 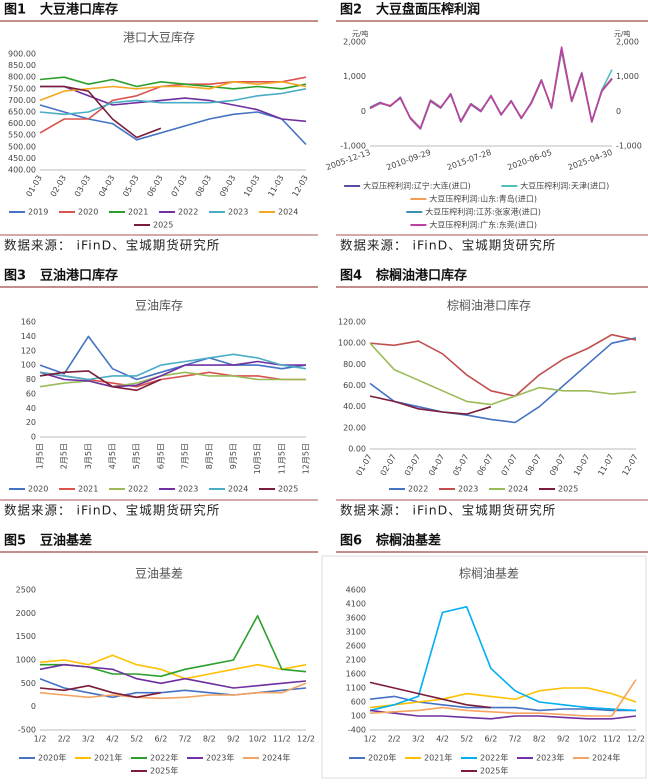 I want to click on x-tick-label: 1/2, so click(x=370, y=739).